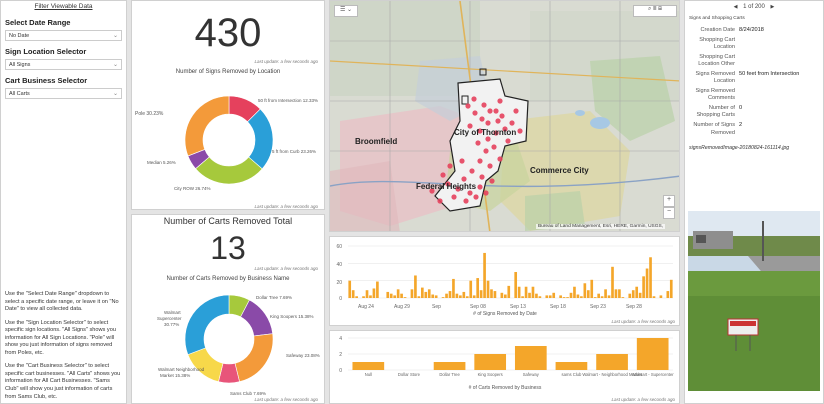 This screenshot has height=404, width=824. I want to click on business-label: King Soopers, so click(490, 374).